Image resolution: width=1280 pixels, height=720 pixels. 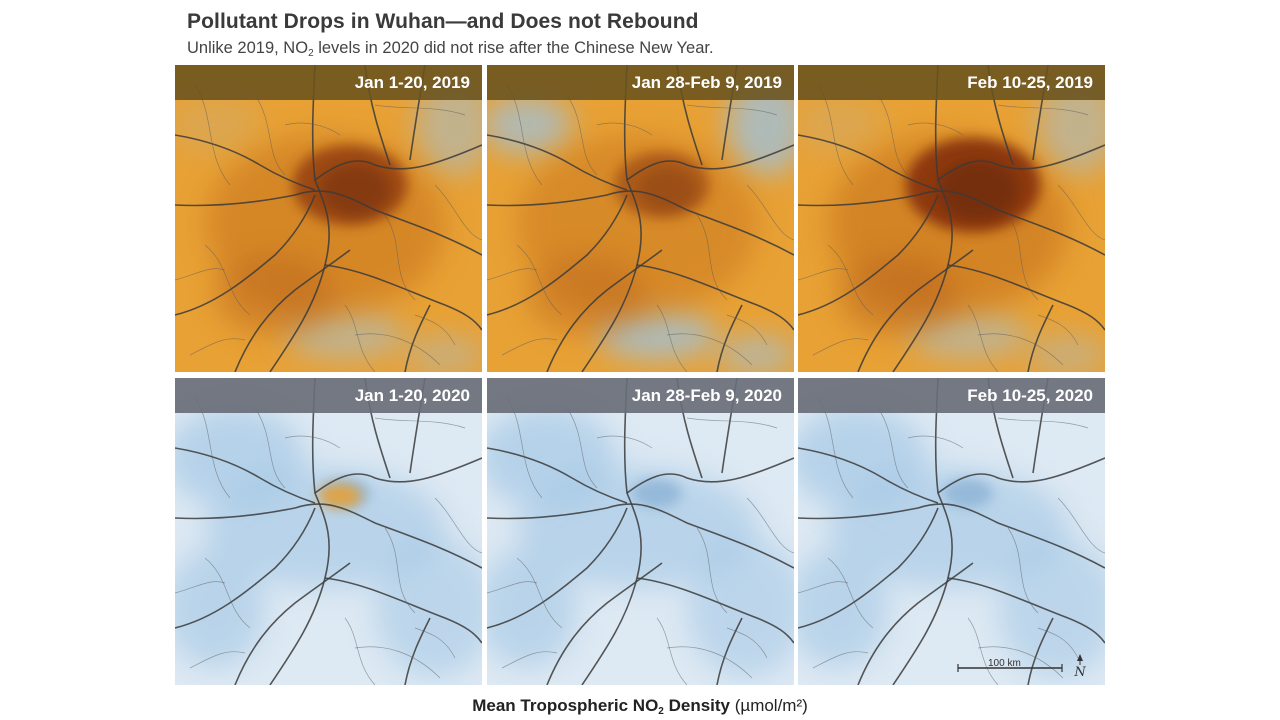 What do you see at coordinates (640, 395) in the screenshot?
I see `panel-date-label: Jan 28-Feb 9, 2020` at bounding box center [640, 395].